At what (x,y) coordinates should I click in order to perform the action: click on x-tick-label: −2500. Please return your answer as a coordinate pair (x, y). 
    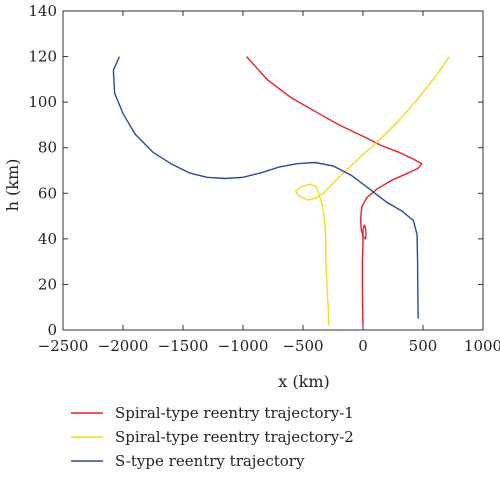
    Looking at the image, I should click on (63, 346).